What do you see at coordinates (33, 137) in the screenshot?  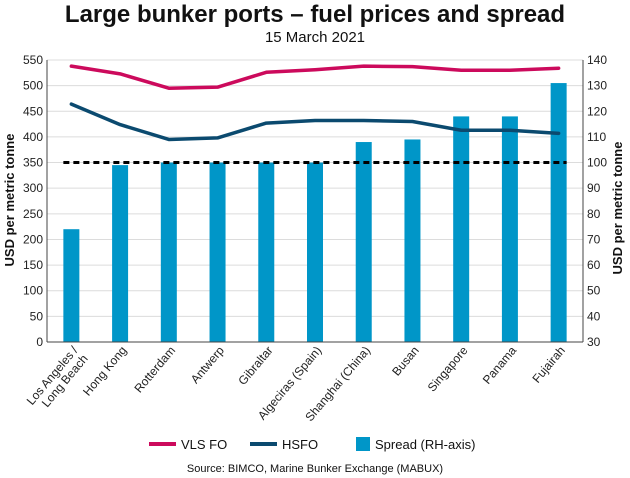 I see `left-tick-label-8: 400` at bounding box center [33, 137].